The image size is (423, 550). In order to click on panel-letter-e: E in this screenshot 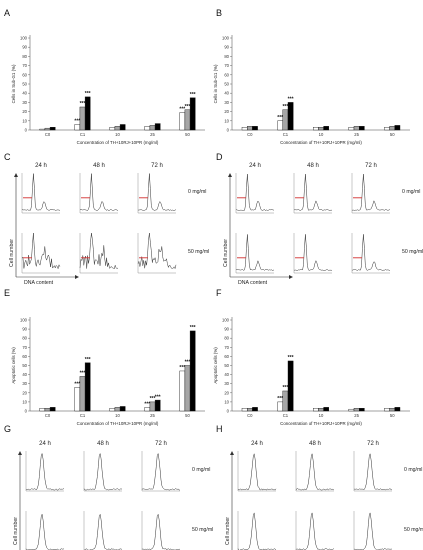, I will do `click(7, 293)`.